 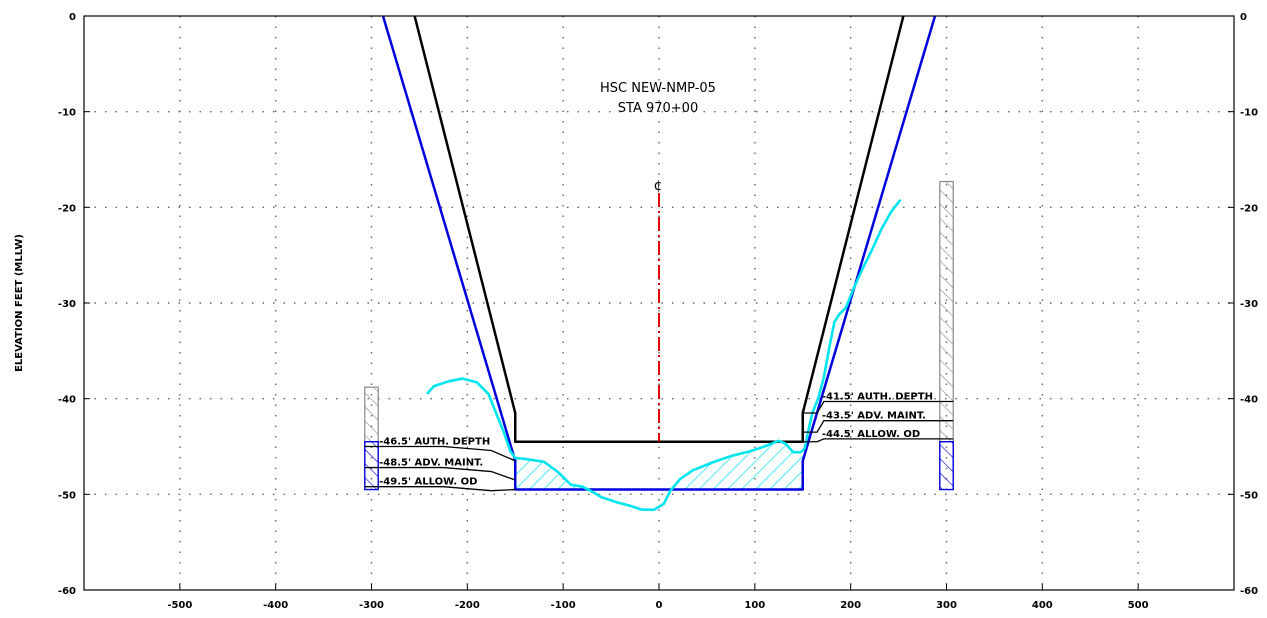 What do you see at coordinates (658, 108) in the screenshot?
I see `chart-title-line-2: STA 970+00` at bounding box center [658, 108].